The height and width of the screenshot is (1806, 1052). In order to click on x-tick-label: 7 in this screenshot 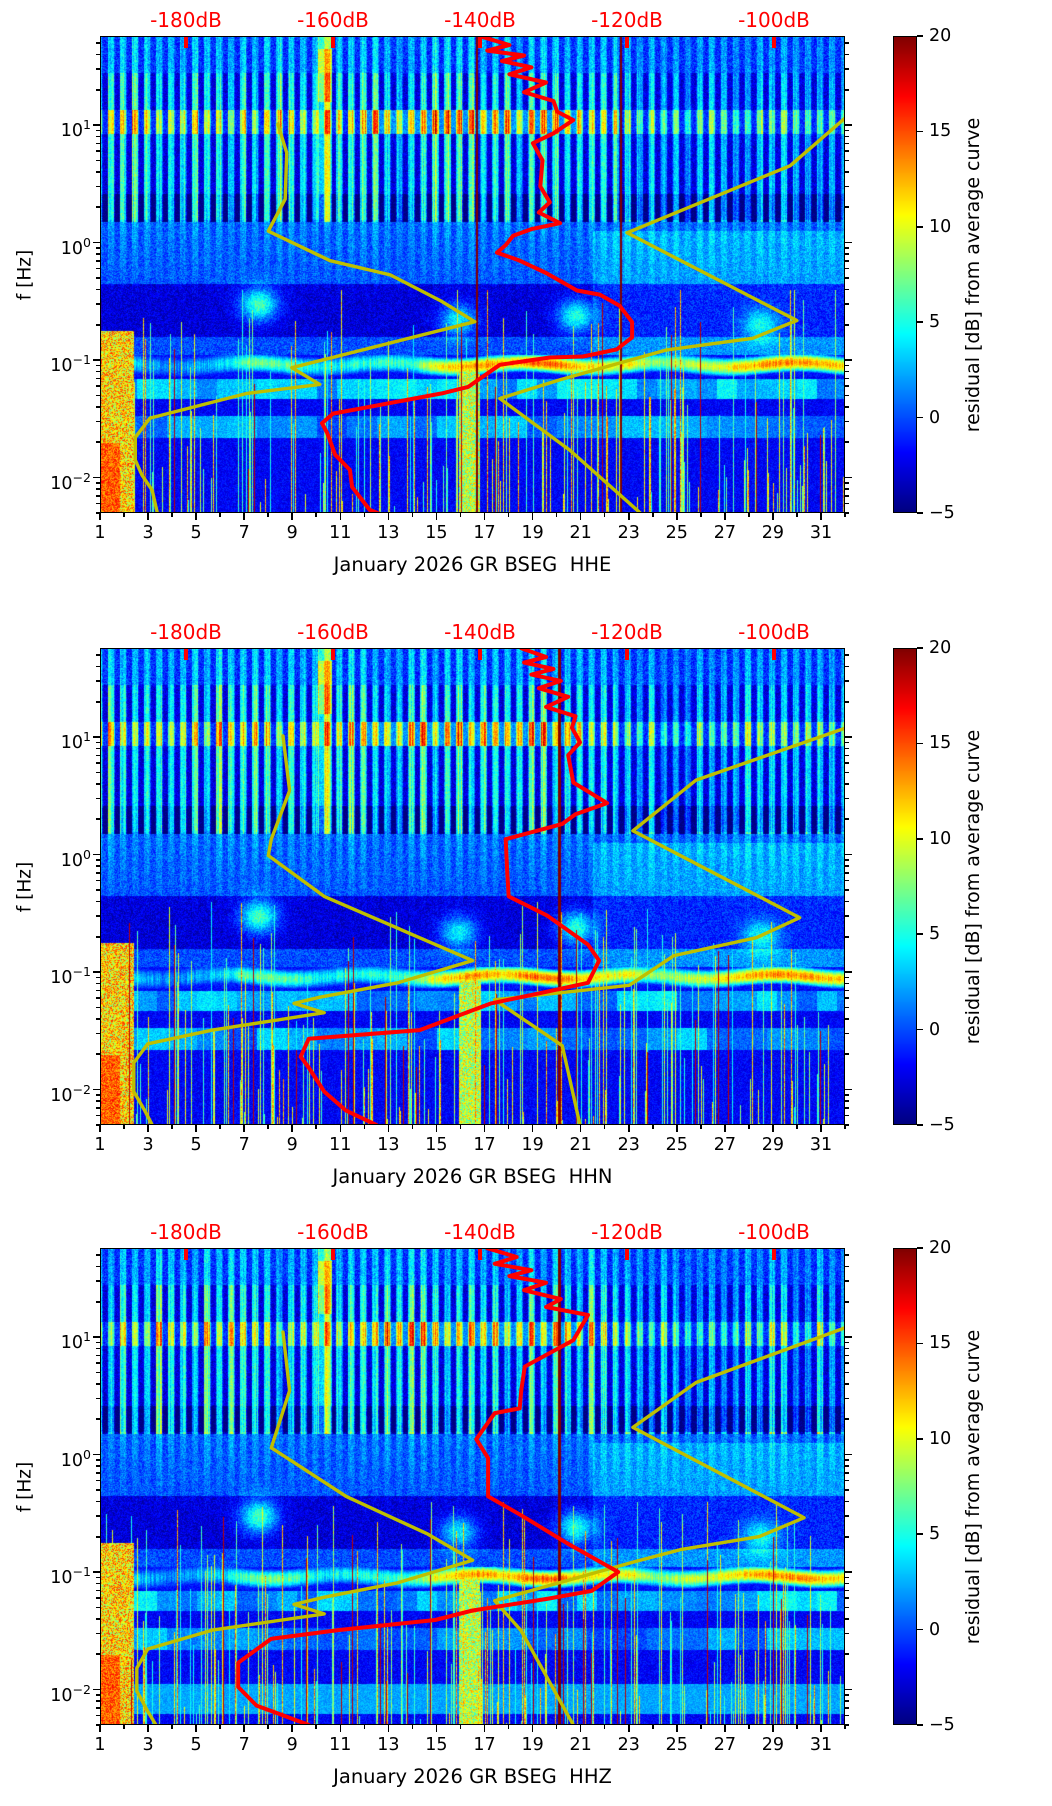, I will do `click(244, 1745)`.